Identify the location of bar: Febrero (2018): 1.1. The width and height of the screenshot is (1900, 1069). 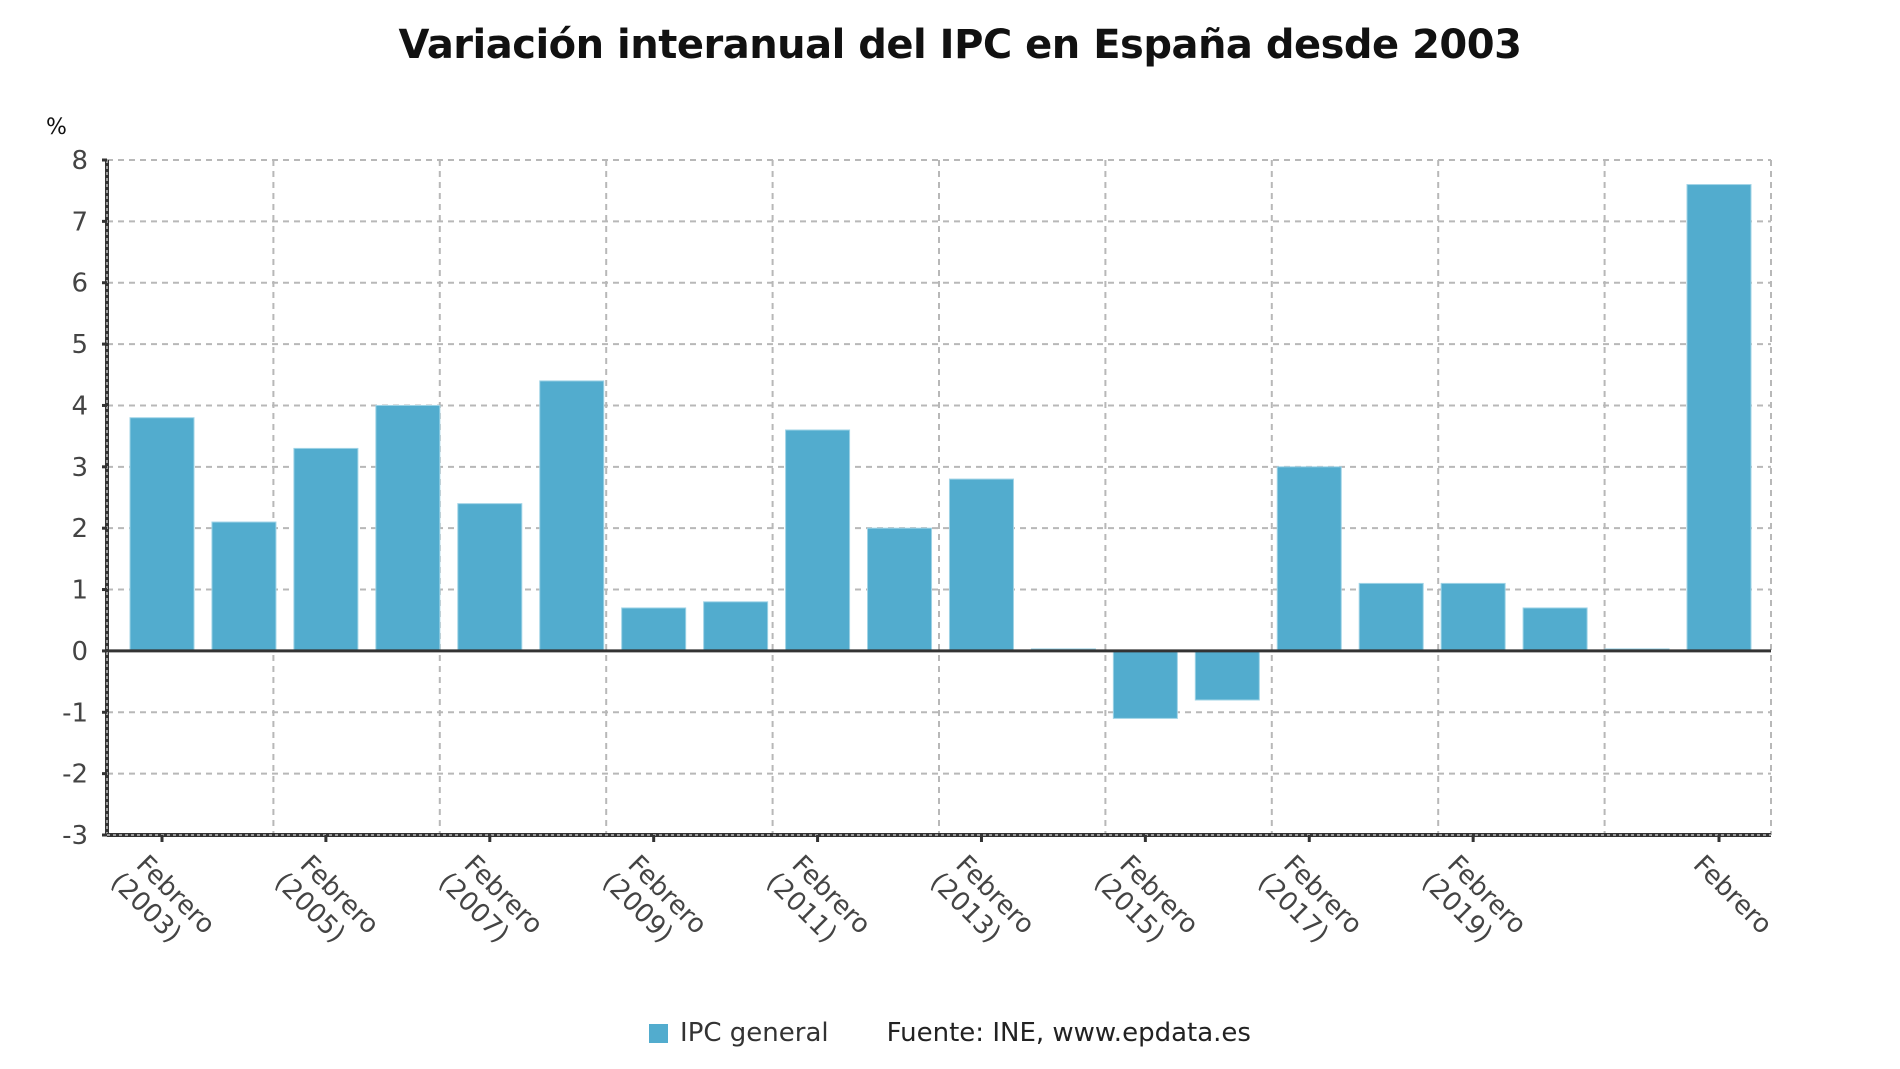
(1391, 617).